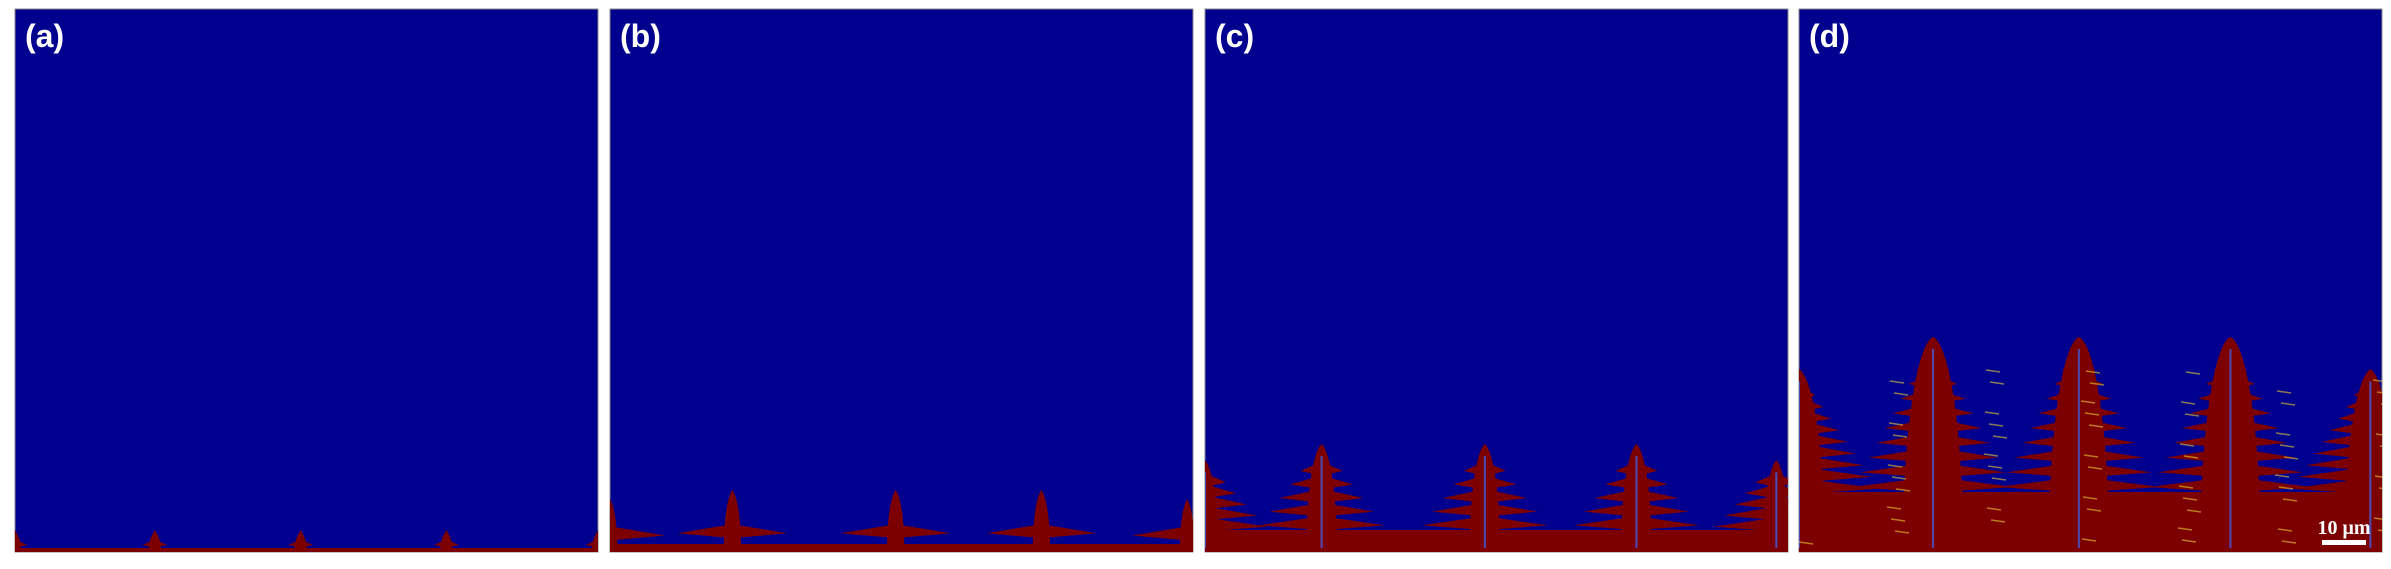 The image size is (2391, 569). I want to click on panel-label: (a), so click(44, 36).